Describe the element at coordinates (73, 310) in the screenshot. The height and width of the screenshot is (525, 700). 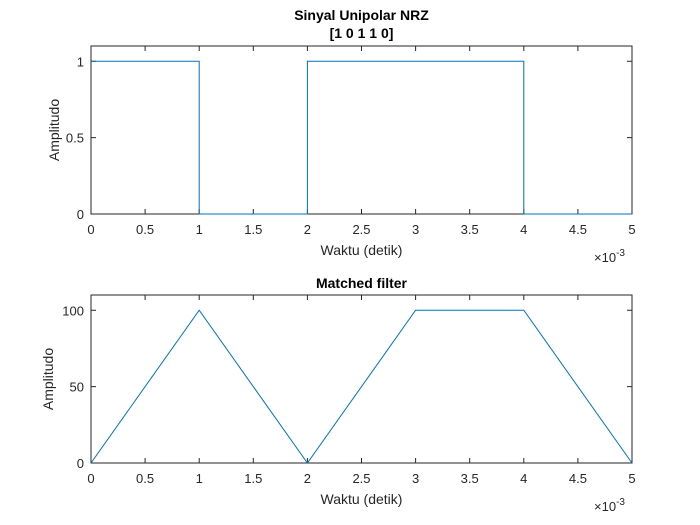
I see `y-tick-label: 100` at that location.